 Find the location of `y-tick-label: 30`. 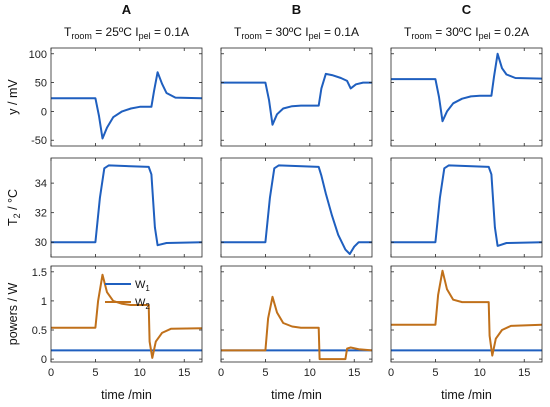

y-tick-label: 30 is located at coordinates (41, 243).